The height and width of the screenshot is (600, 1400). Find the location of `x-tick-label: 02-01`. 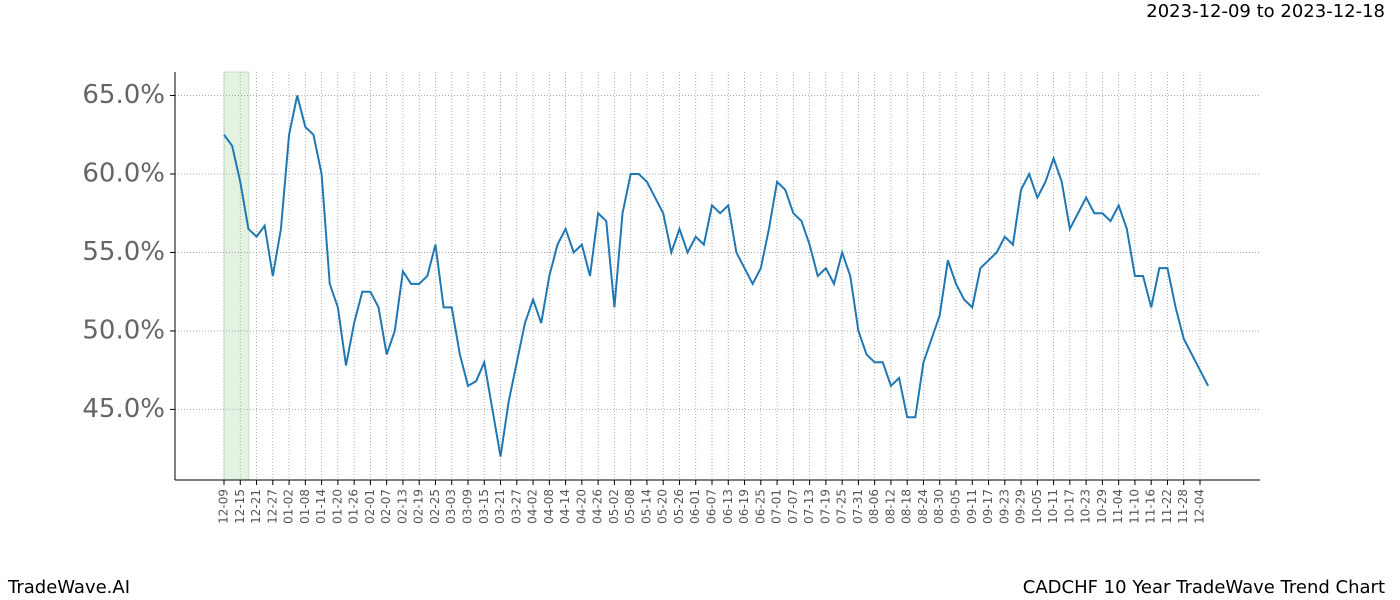

x-tick-label: 02-01 is located at coordinates (370, 506).